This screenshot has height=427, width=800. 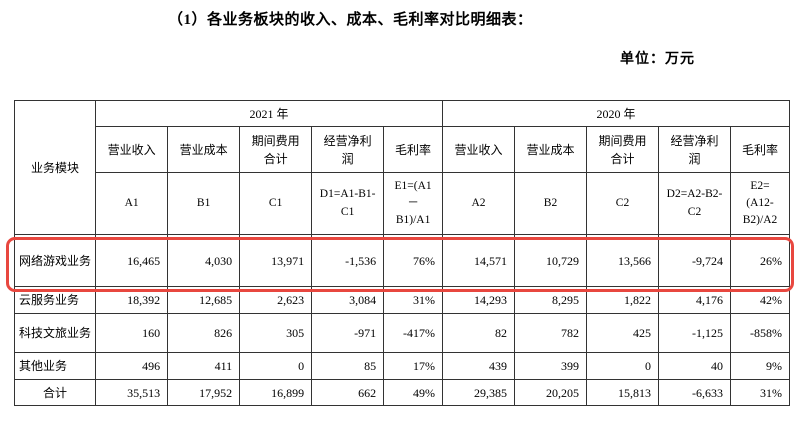 What do you see at coordinates (550, 149) in the screenshot?
I see `col-2020-cost: 营业成本` at bounding box center [550, 149].